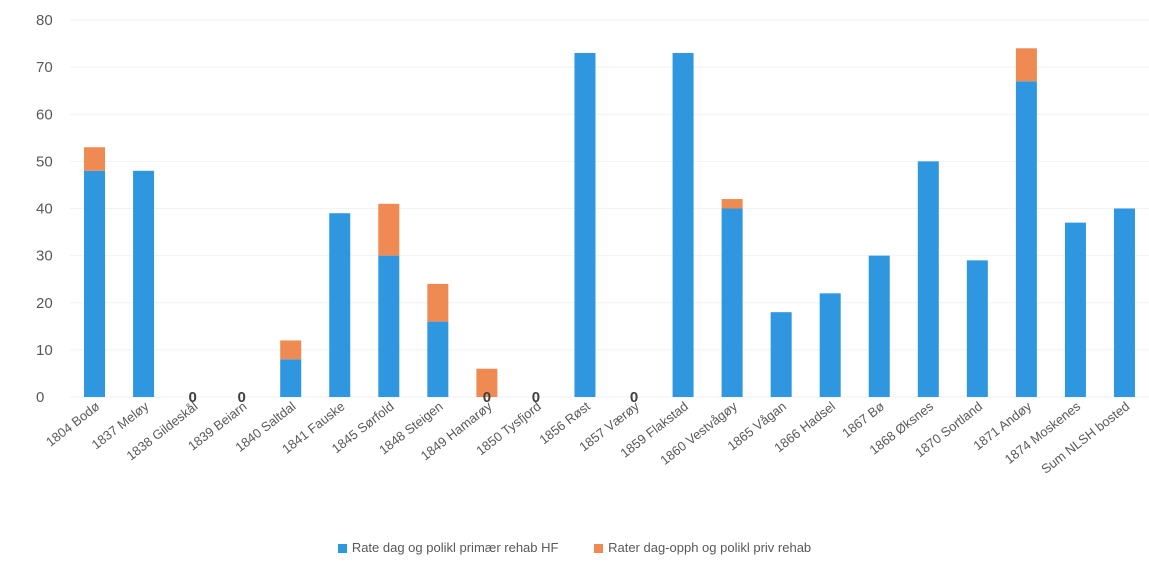 The image size is (1149, 562). What do you see at coordinates (599, 549) in the screenshot?
I see `legend-swatch-private` at bounding box center [599, 549].